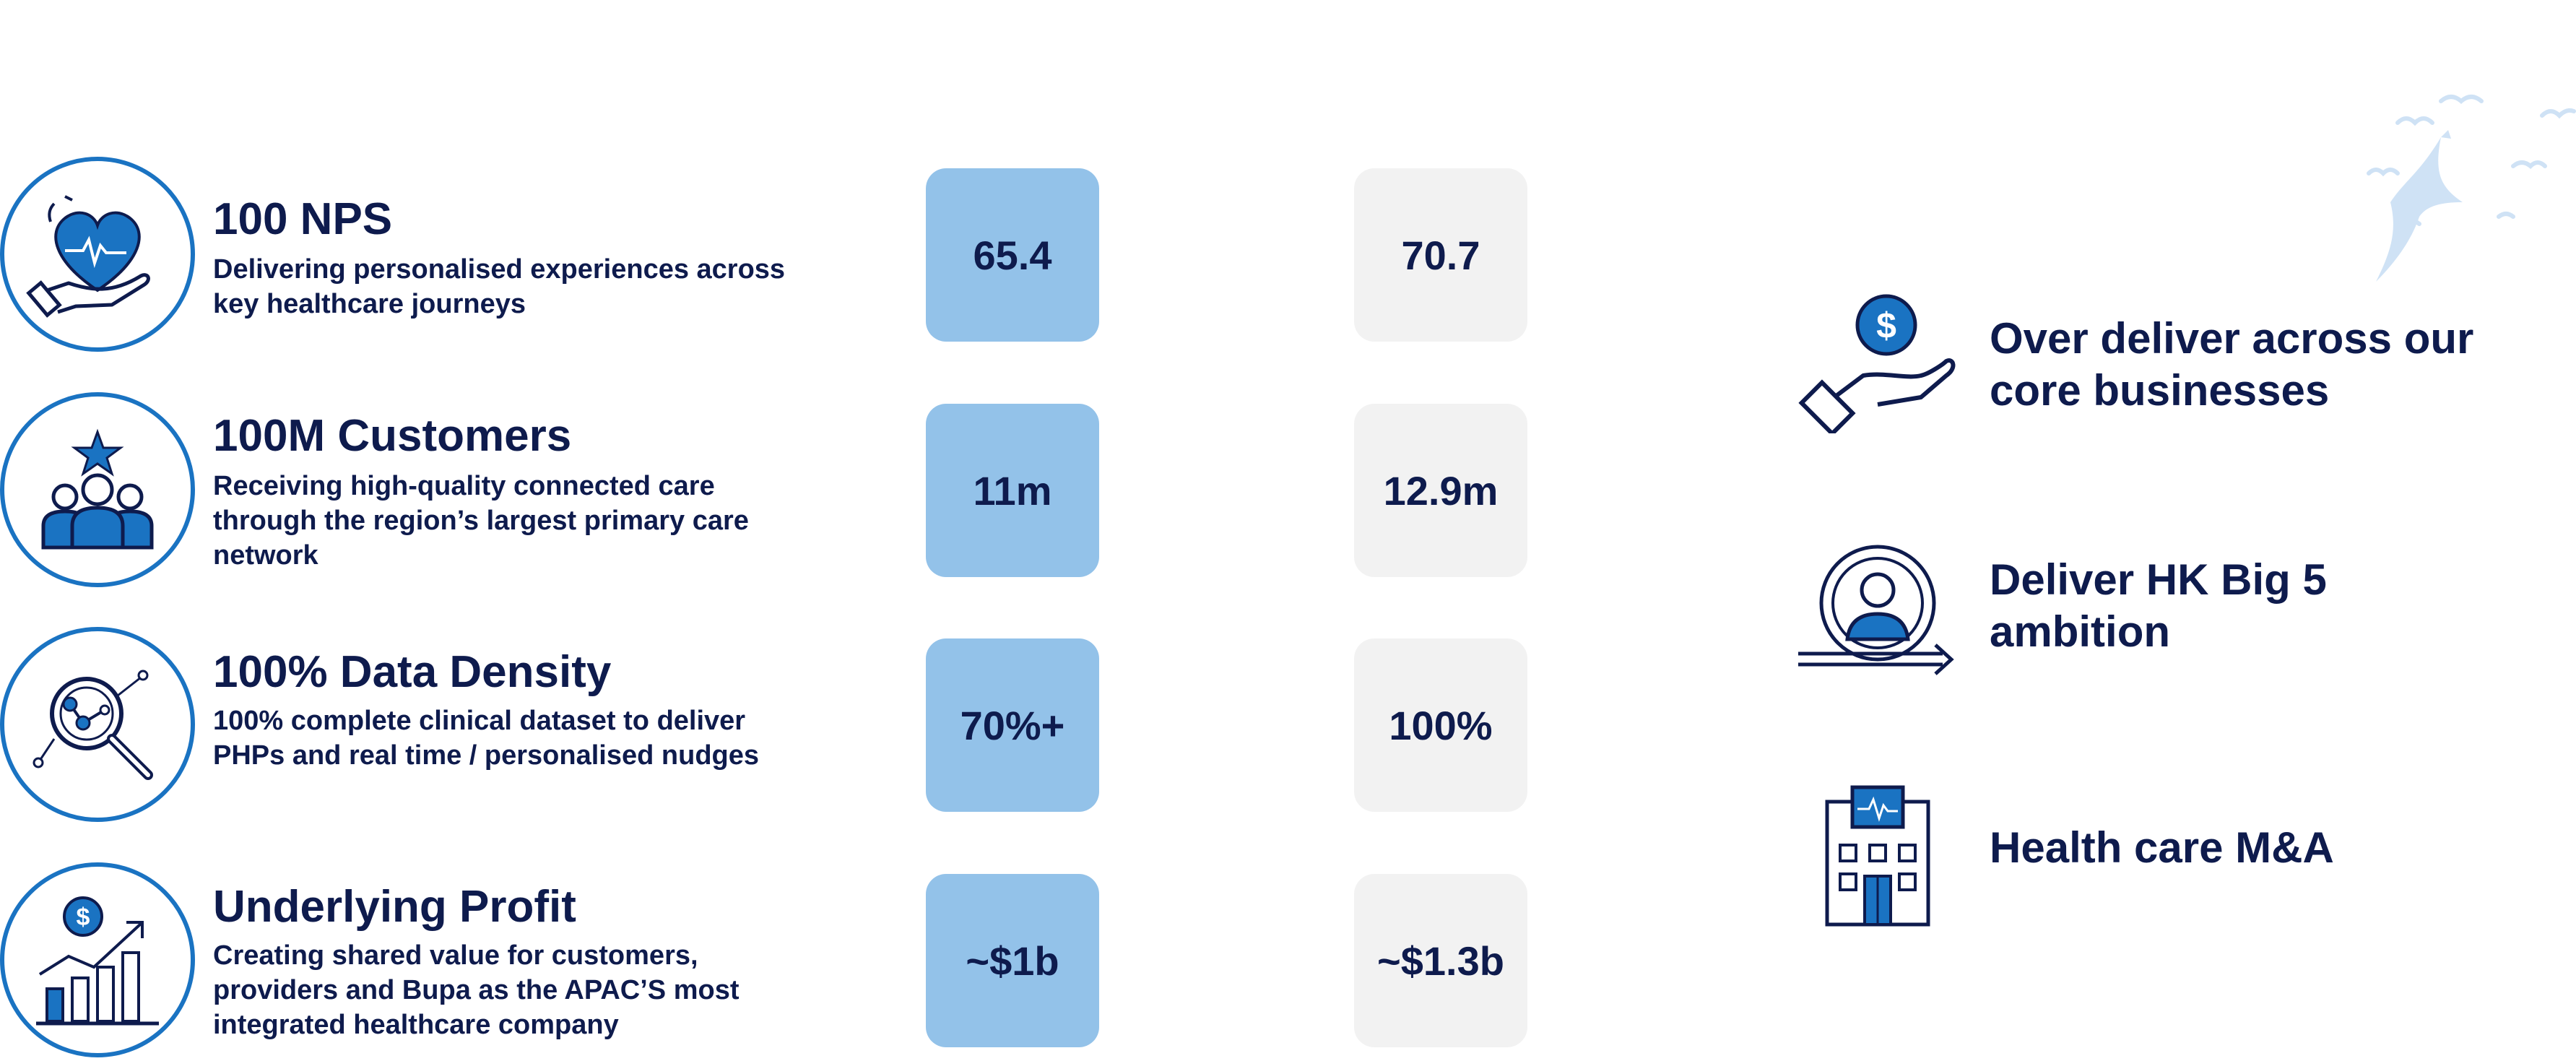 This screenshot has height=1061, width=2576. Describe the element at coordinates (1440, 491) in the screenshot. I see `target-value-box: 12.9m` at that location.